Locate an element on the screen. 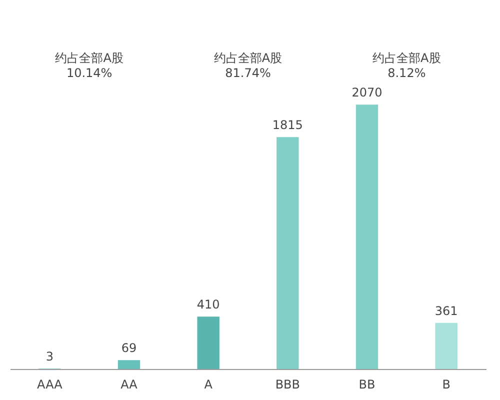  text: 约占全部A股 8.12% is located at coordinates (406, 65).